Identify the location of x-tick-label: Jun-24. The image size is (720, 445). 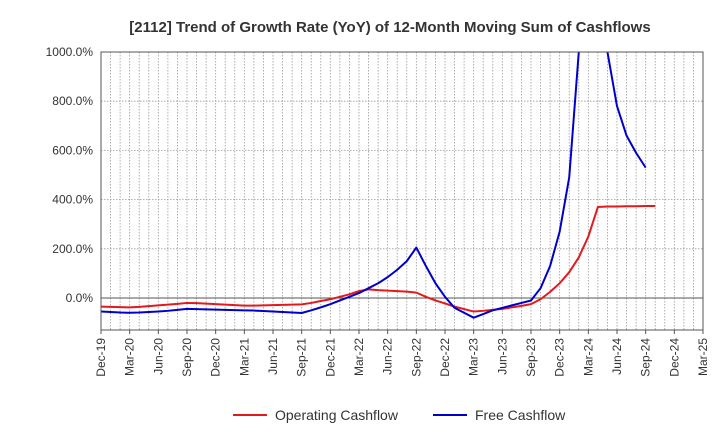
(617, 356).